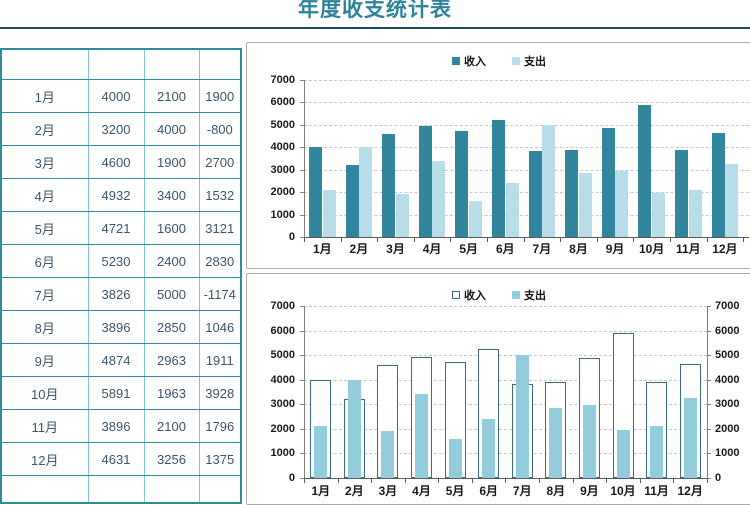 The image size is (750, 505). I want to click on table-row: 3月 4600 1900 2700, so click(121, 162).